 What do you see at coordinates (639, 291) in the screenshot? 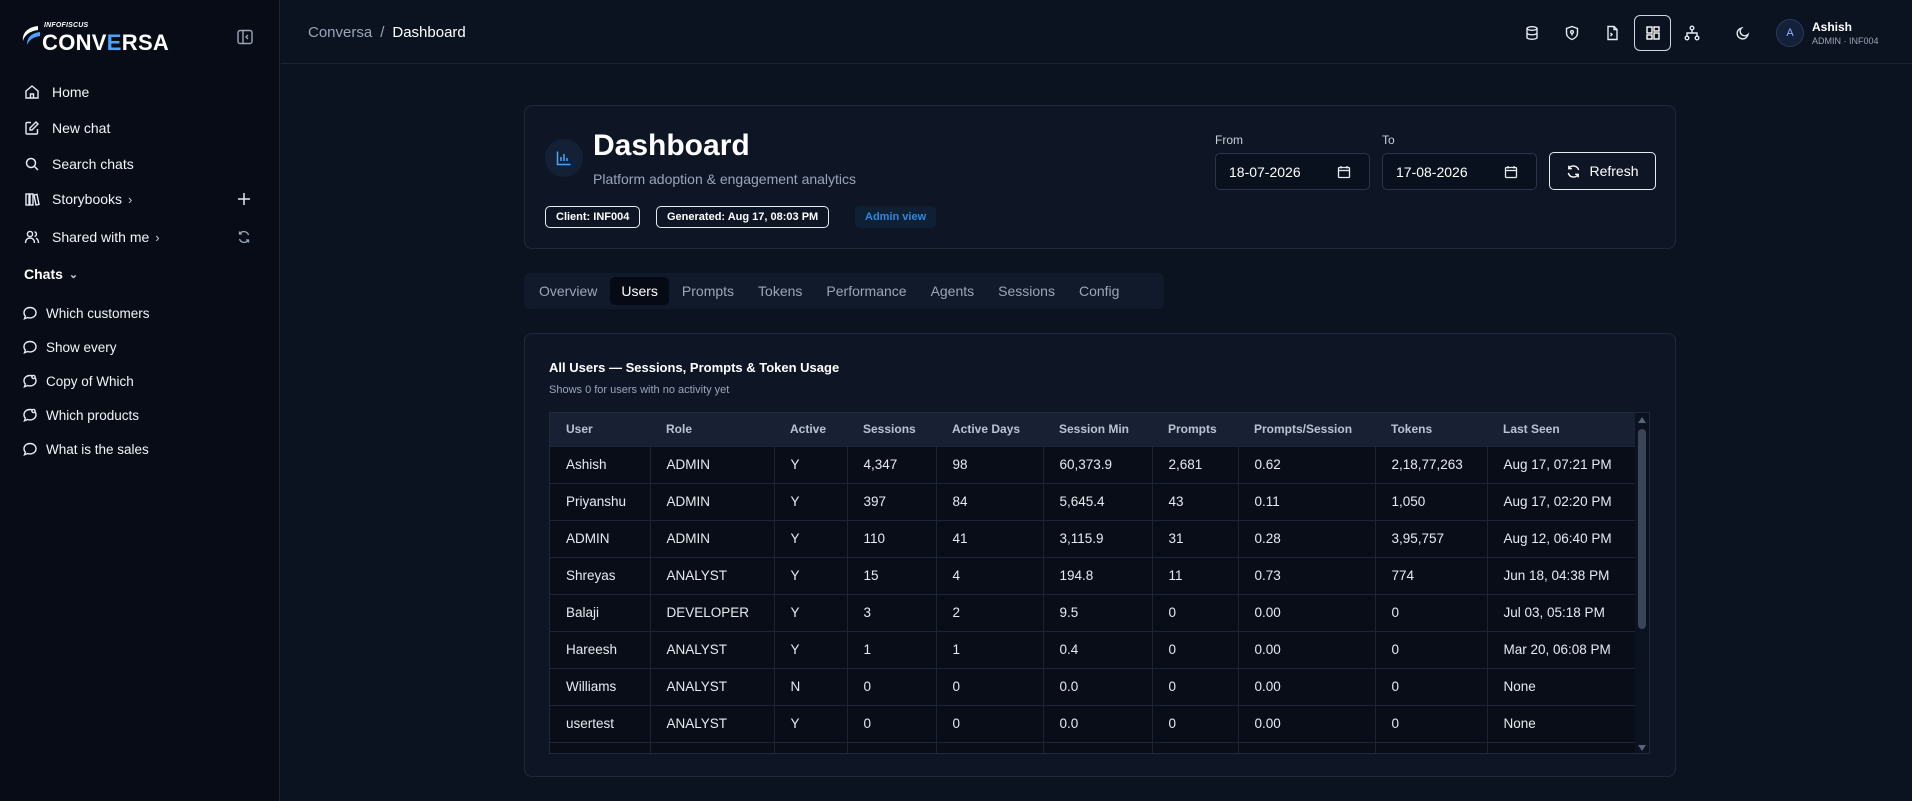
I see `tab-users: Users` at bounding box center [639, 291].